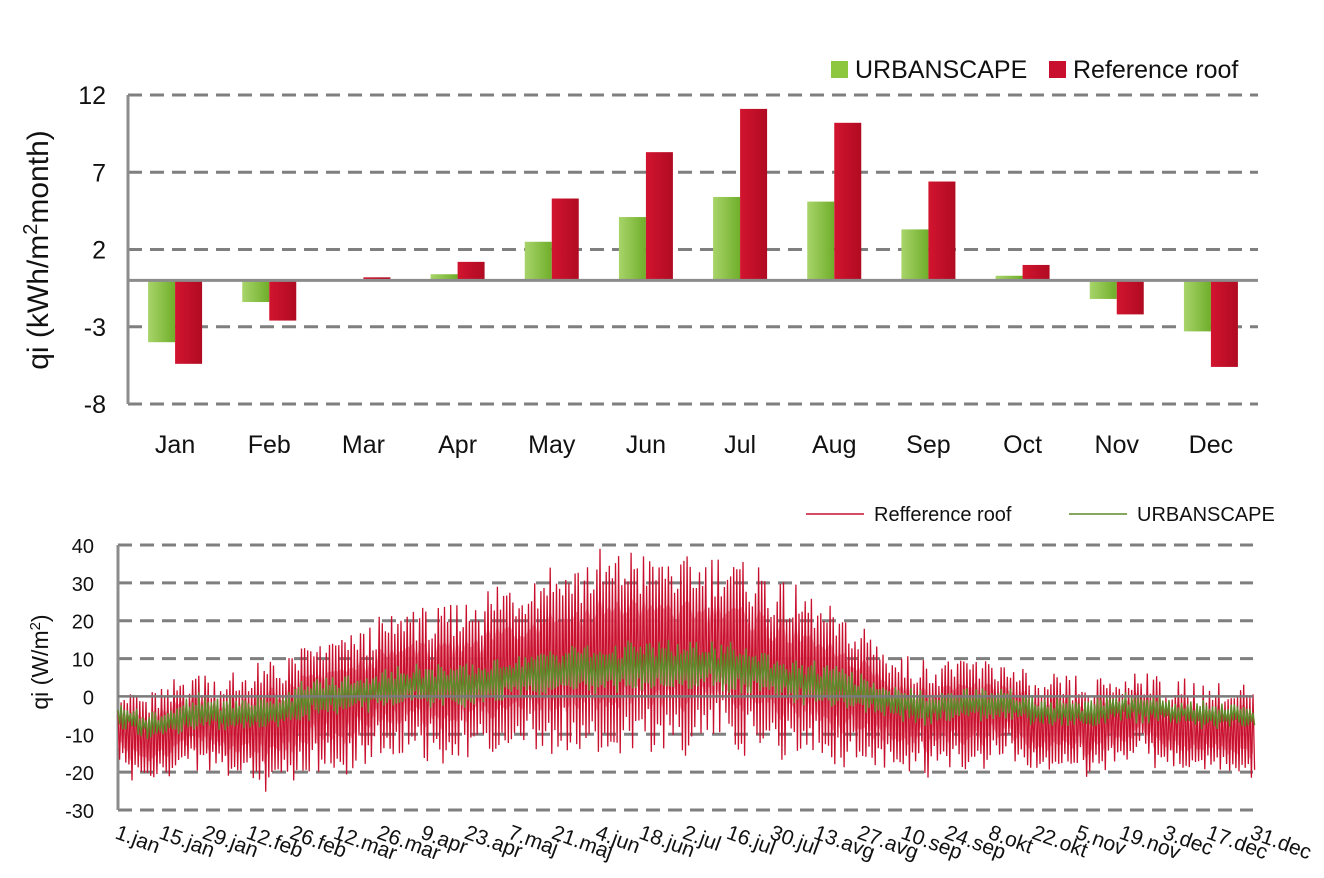 The image size is (1324, 878). What do you see at coordinates (1155, 70) in the screenshot?
I see `legend-label-reference-roof: Reference roof` at bounding box center [1155, 70].